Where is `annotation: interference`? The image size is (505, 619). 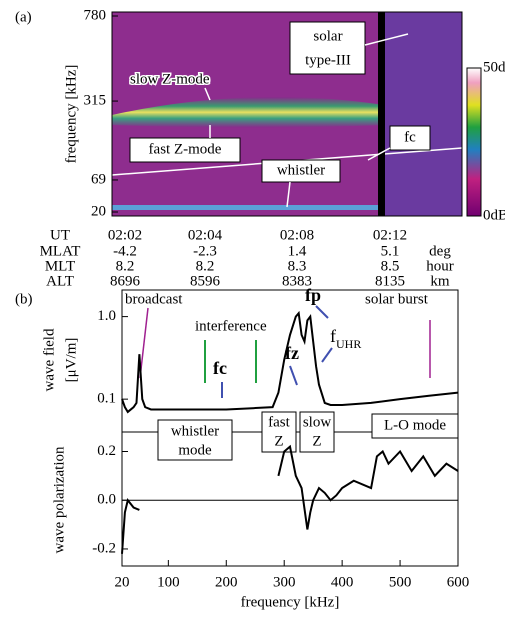
annotation: interference is located at coordinates (231, 326).